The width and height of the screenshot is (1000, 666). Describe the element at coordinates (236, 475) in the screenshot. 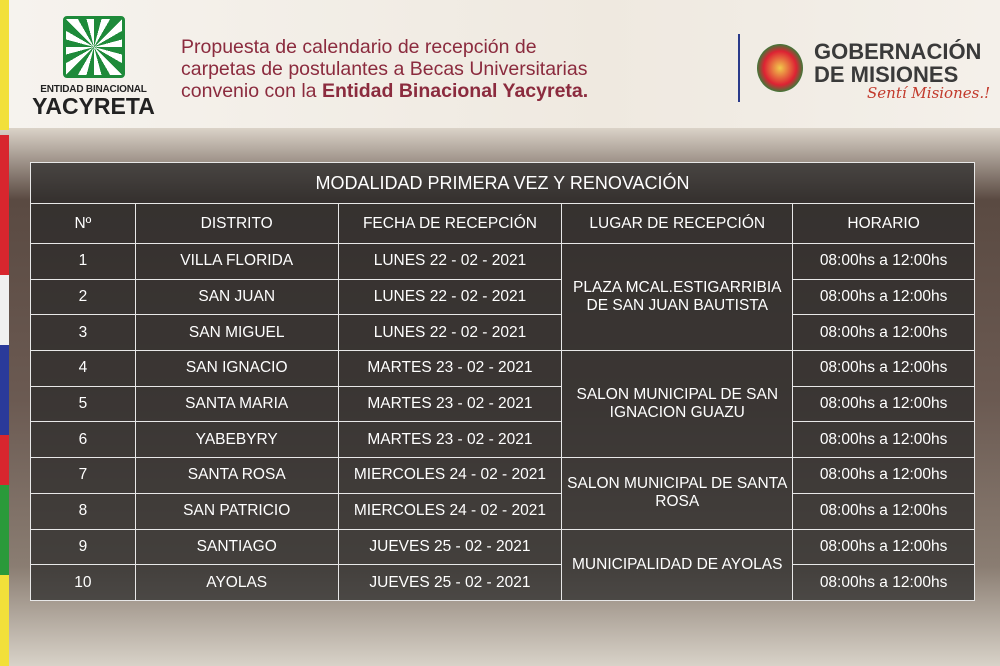

I see `cell-distrito: SANTA ROSA` at that location.